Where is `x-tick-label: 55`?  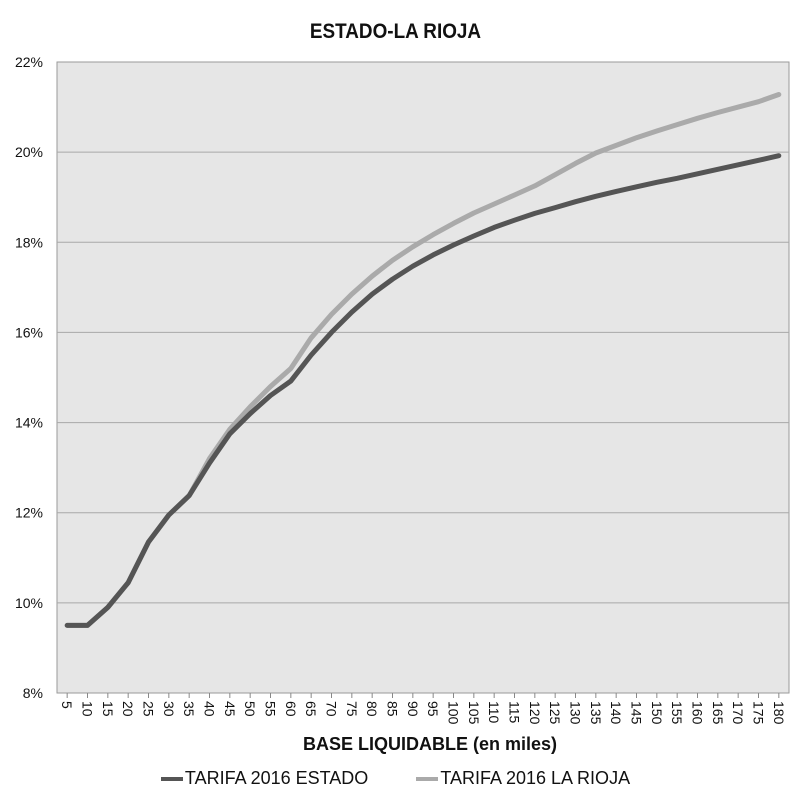 x-tick-label: 55 is located at coordinates (271, 709).